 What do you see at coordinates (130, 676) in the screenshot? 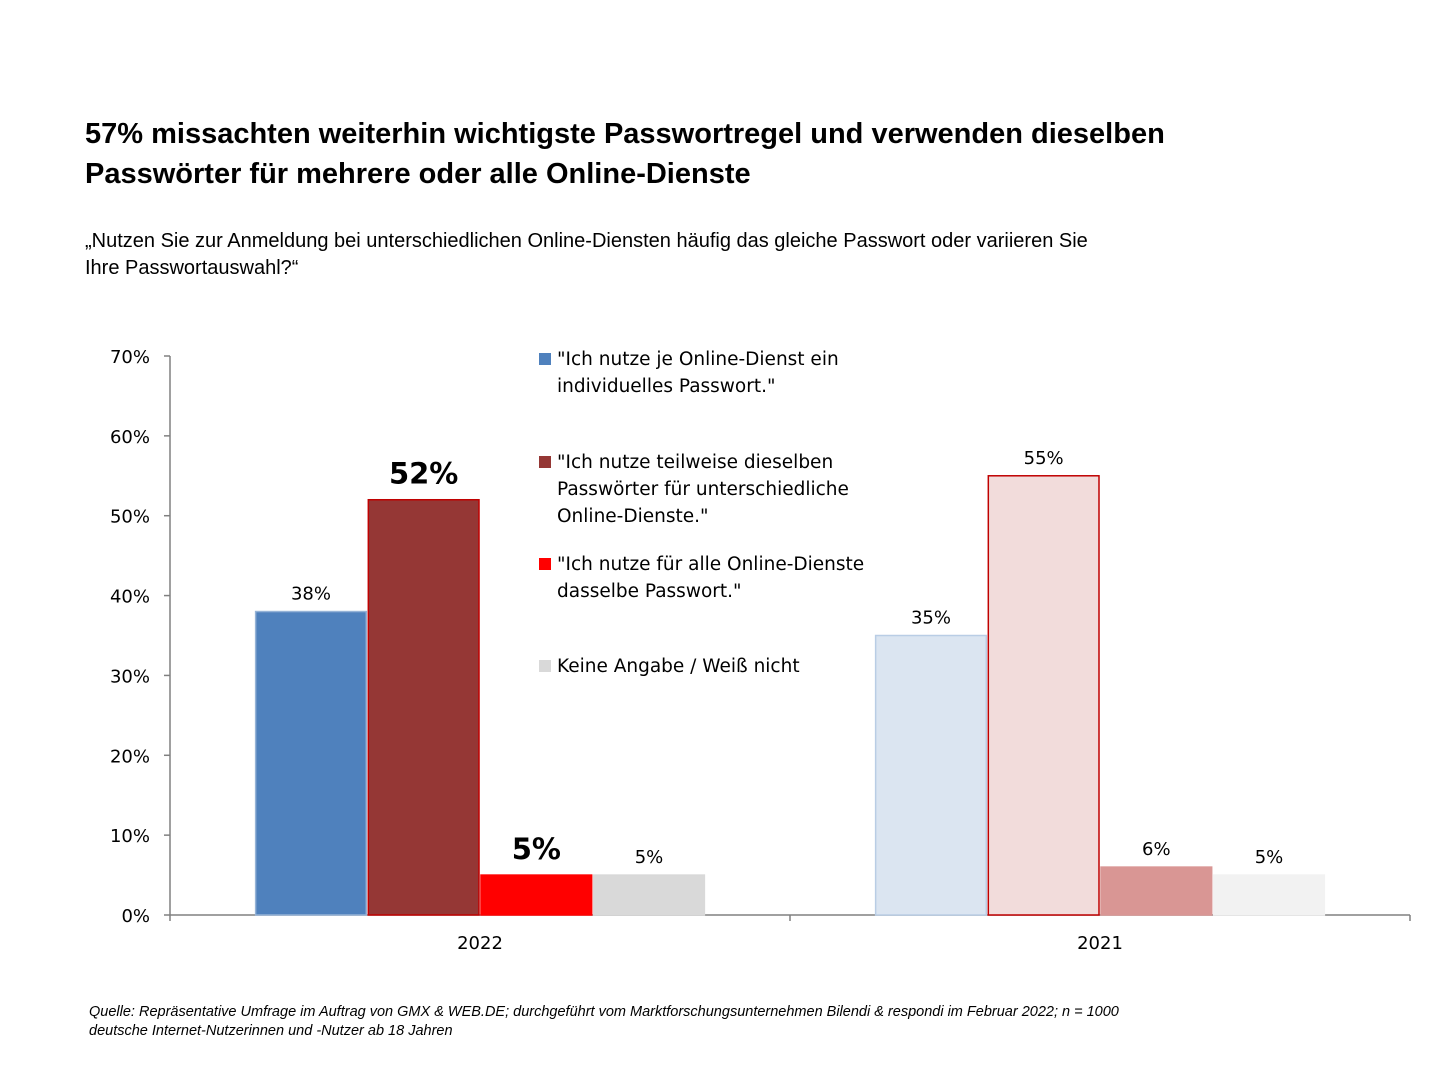
I see `y-tick-label: 30%` at bounding box center [130, 676].